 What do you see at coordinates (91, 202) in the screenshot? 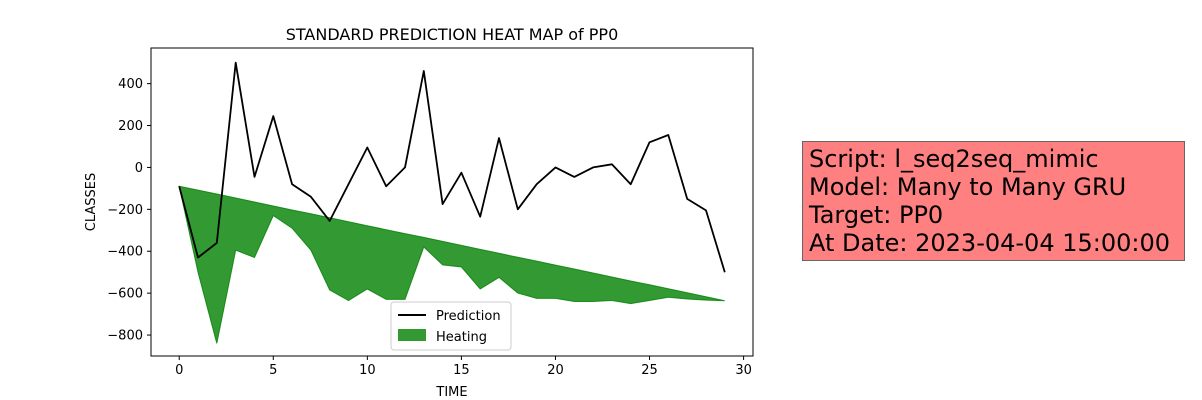
I see `y-axis-title: CLASSES` at bounding box center [91, 202].